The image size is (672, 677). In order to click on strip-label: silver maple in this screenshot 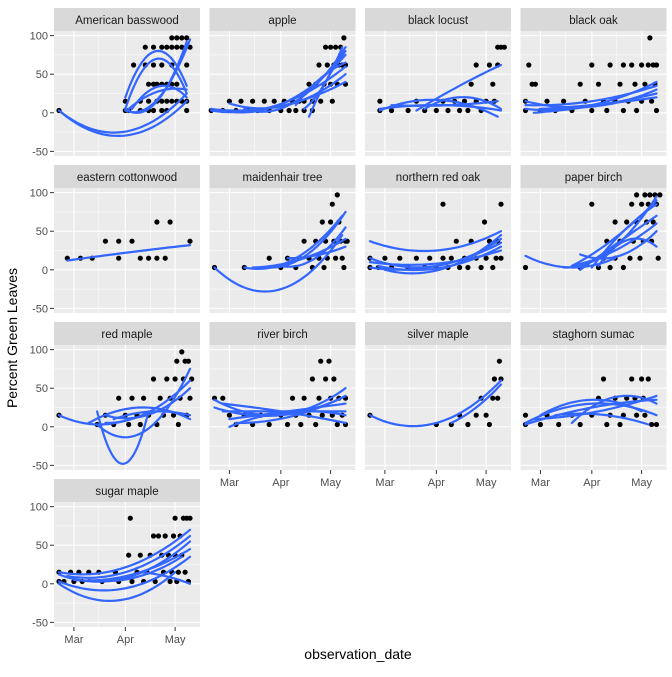, I will do `click(437, 335)`.